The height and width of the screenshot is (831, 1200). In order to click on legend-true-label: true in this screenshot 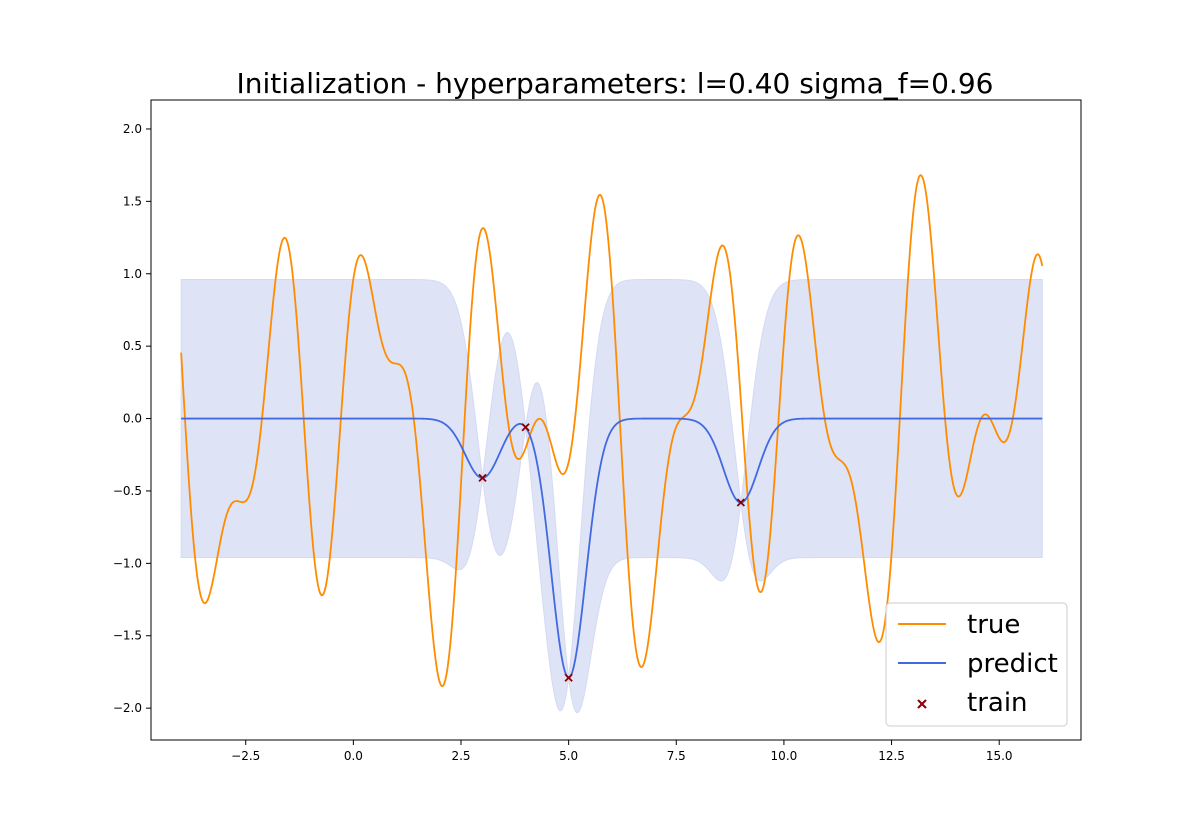, I will do `click(993, 625)`.